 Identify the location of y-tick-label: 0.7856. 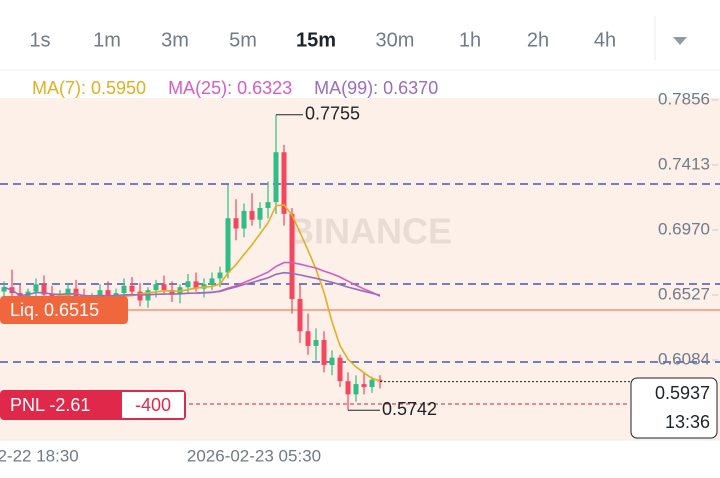
(684, 98).